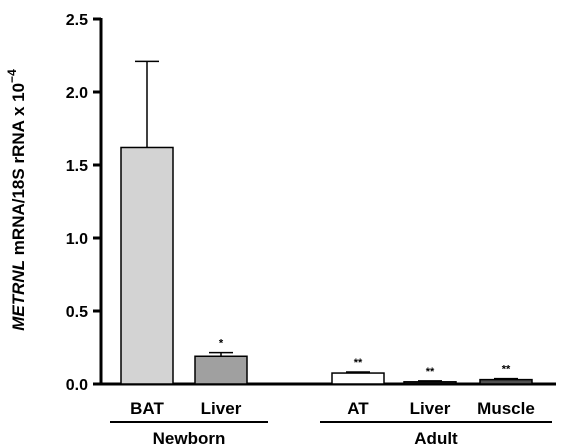 The width and height of the screenshot is (563, 445). Describe the element at coordinates (358, 408) in the screenshot. I see `category-label: AT` at that location.